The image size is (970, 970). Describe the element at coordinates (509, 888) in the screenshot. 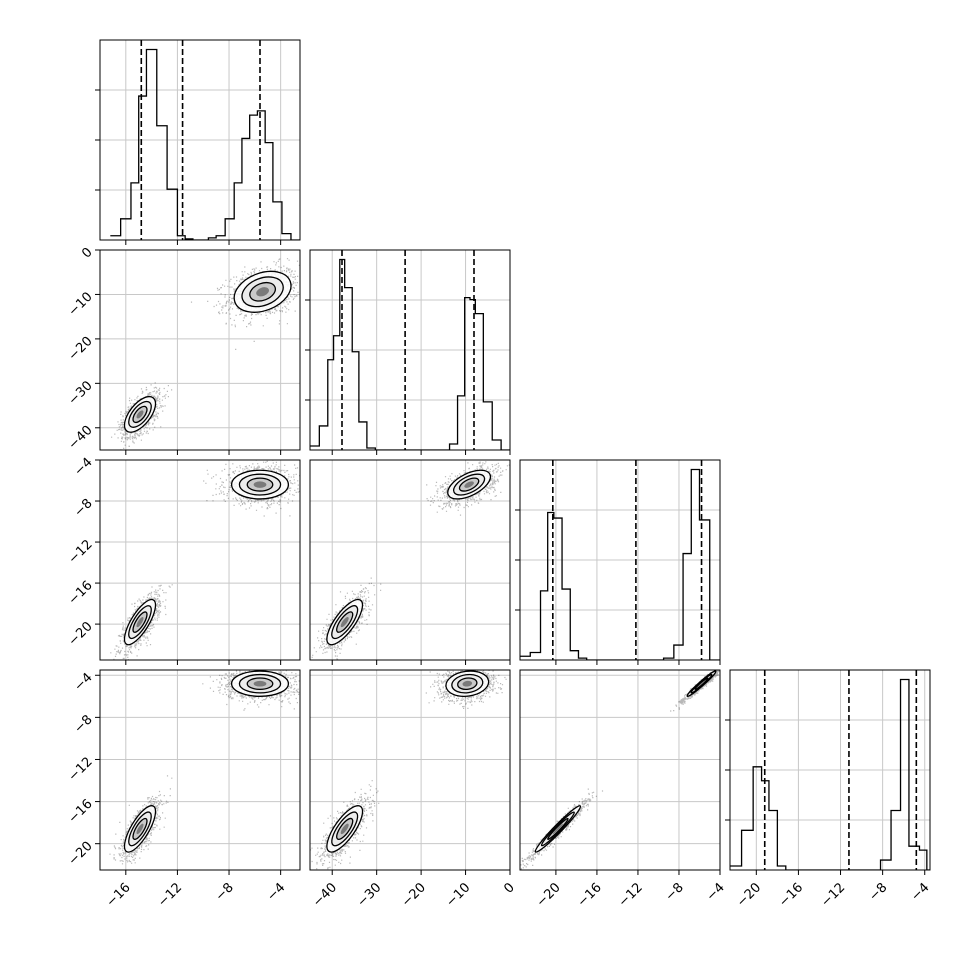

I see `x-tick-label: 0` at that location.